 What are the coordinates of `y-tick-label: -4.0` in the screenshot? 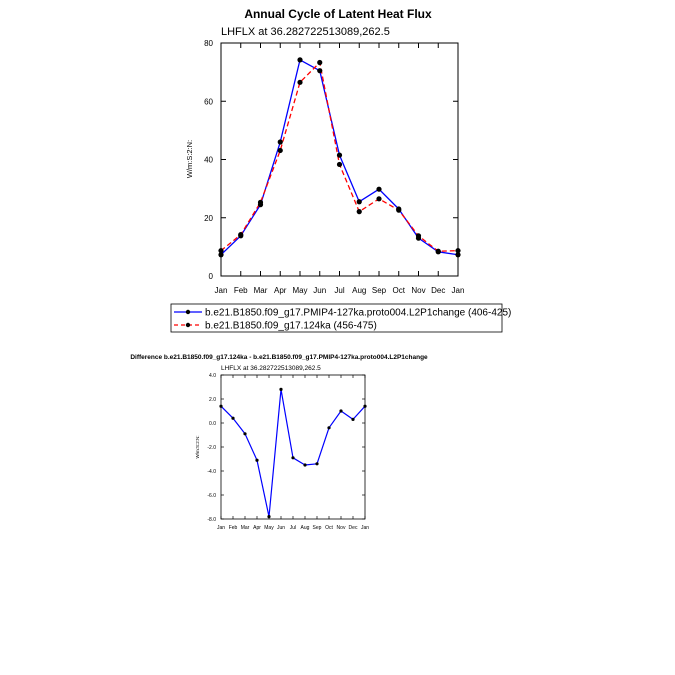 It's located at (211, 472).